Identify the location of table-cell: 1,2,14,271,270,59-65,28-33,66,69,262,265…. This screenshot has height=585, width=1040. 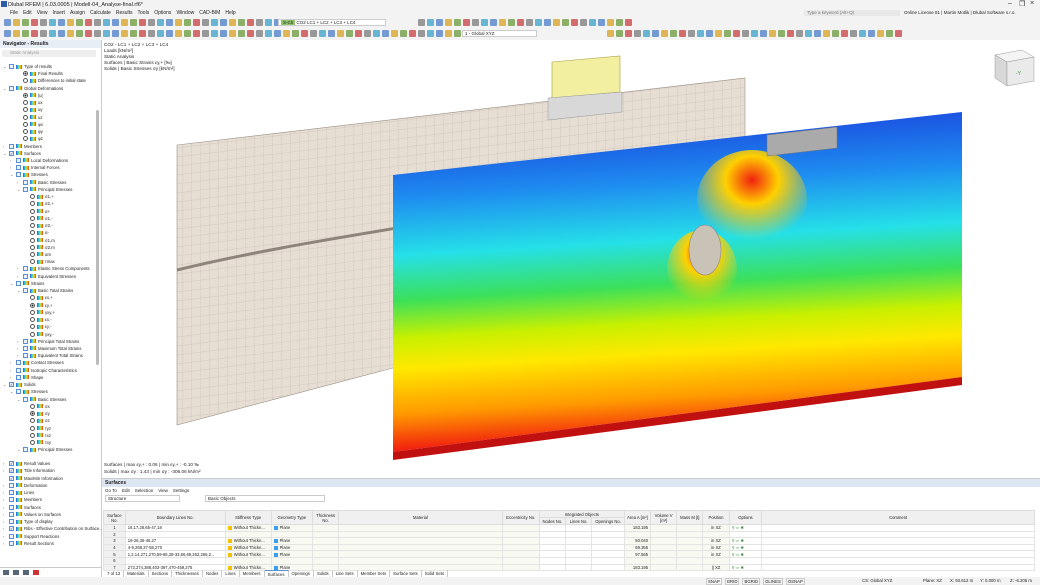
(175, 554).